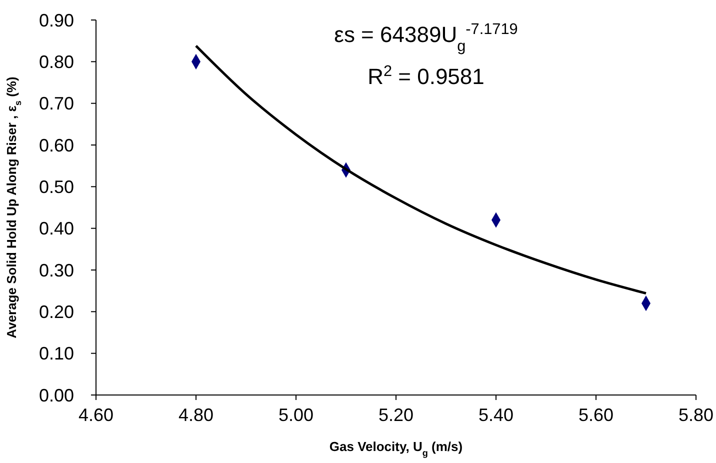 This screenshot has height=463, width=716. What do you see at coordinates (296, 415) in the screenshot?
I see `x-tick-label: 5.00` at bounding box center [296, 415].